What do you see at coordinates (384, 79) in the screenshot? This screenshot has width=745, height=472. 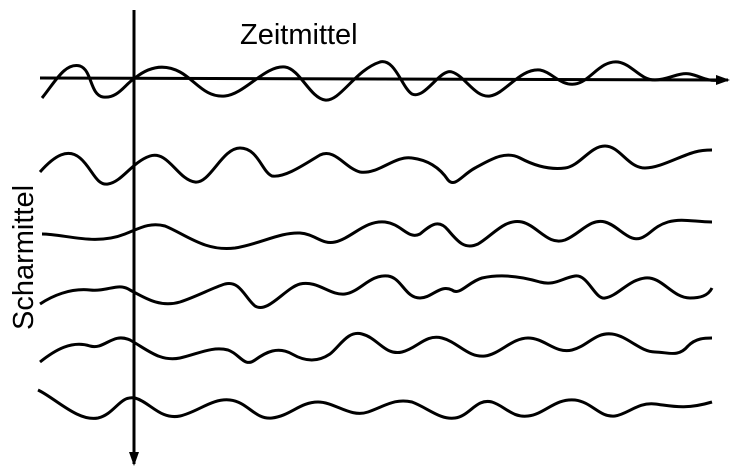 I see `time-axis` at bounding box center [384, 79].